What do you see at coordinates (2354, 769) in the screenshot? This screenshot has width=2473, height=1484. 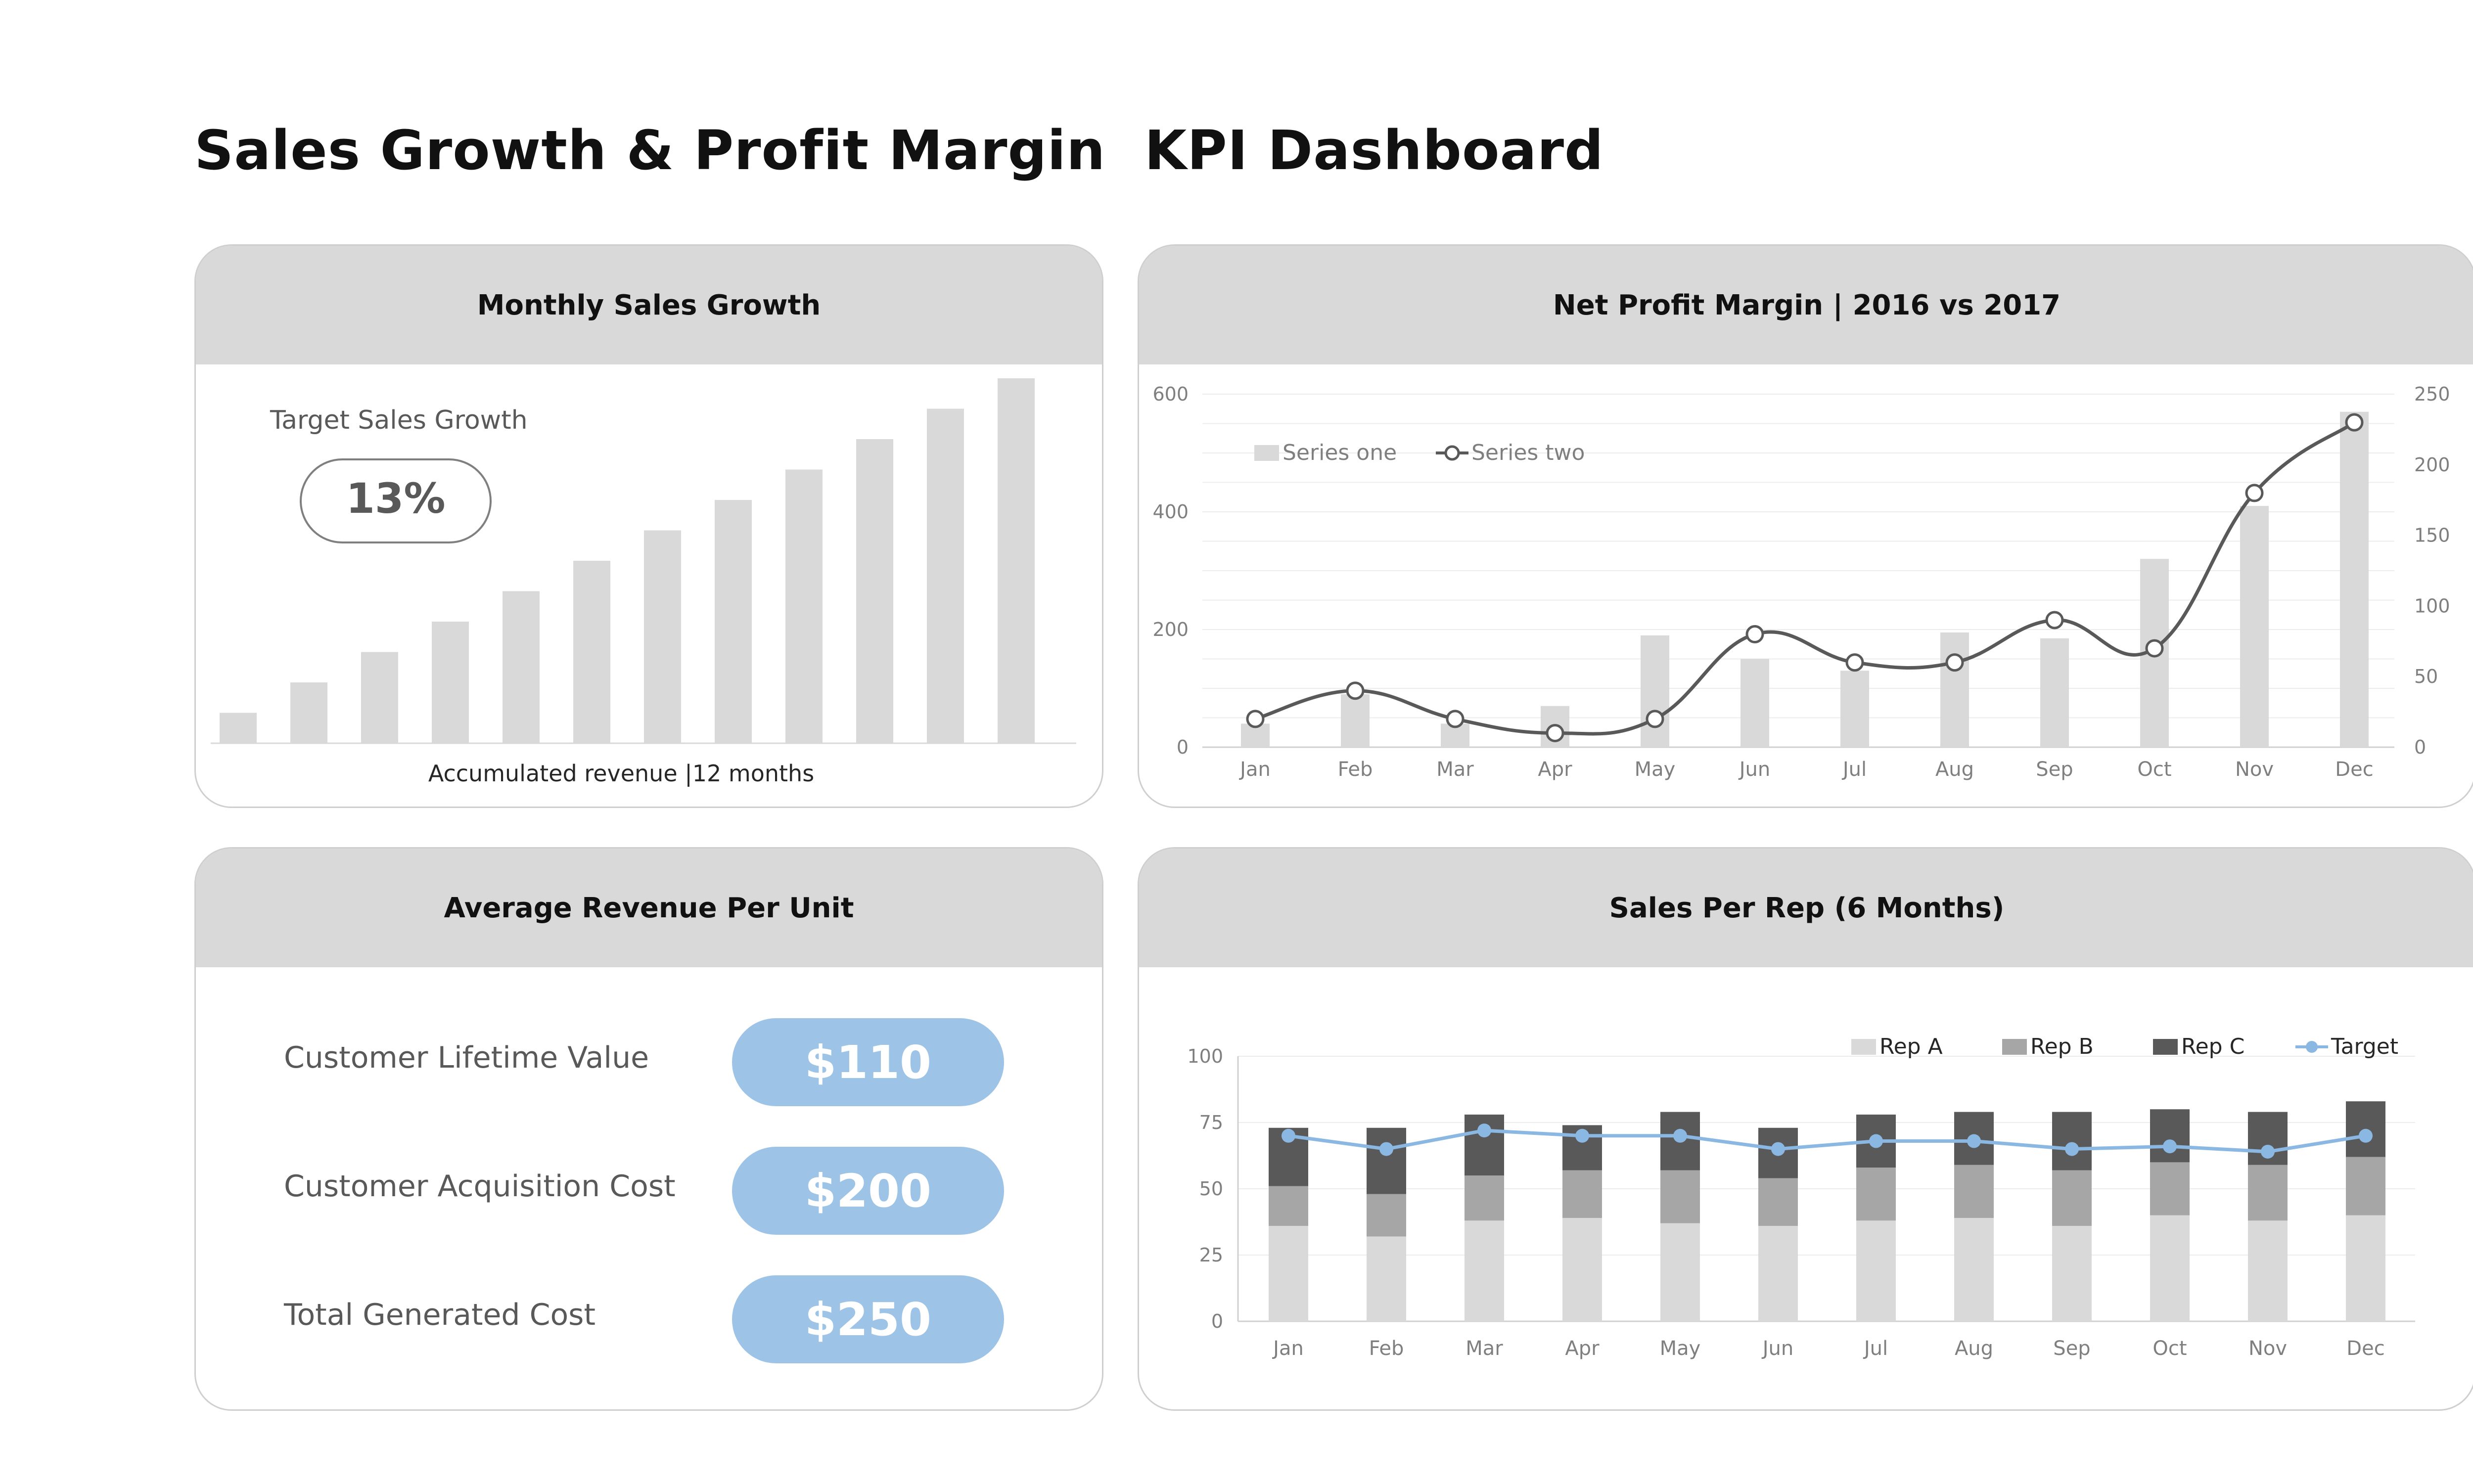 I see `x-tick: Dec` at bounding box center [2354, 769].